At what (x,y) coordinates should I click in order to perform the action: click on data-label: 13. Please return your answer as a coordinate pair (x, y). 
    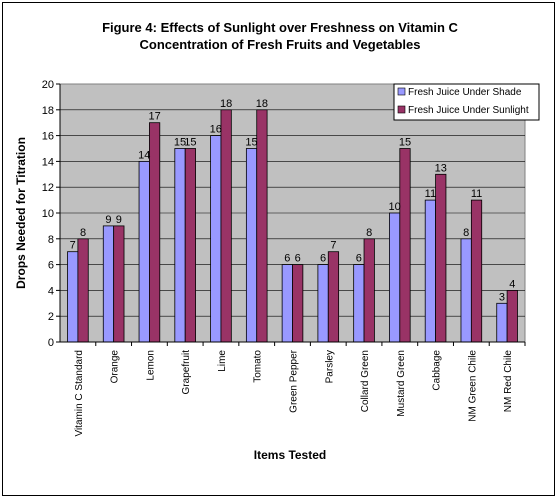
    Looking at the image, I should click on (441, 168).